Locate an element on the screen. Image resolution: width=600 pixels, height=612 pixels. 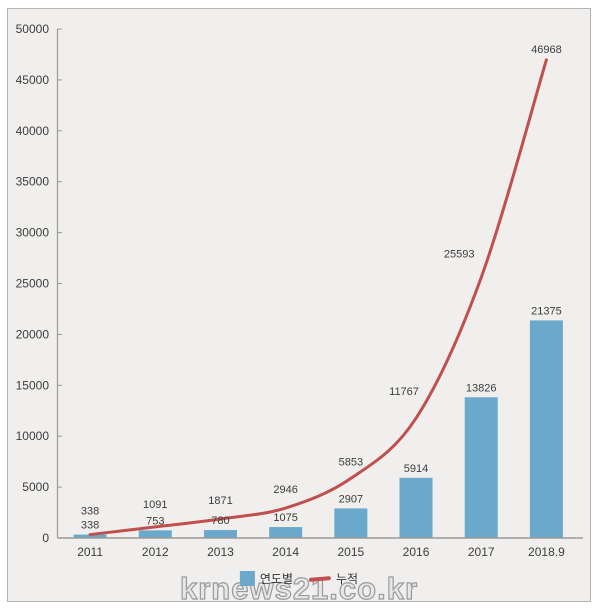
svg-text: 35000 is located at coordinates (33, 182).